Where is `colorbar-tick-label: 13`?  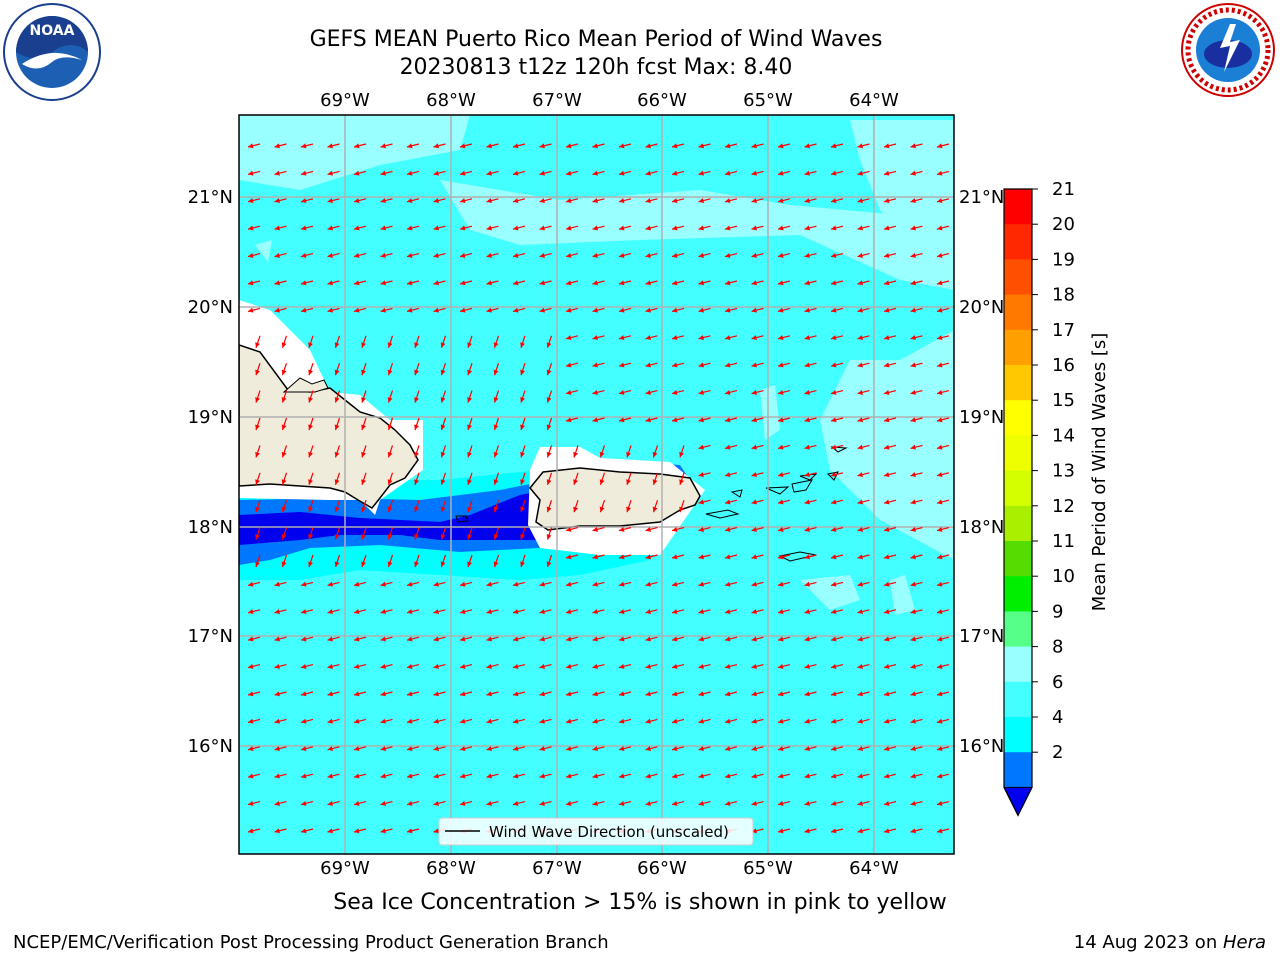
colorbar-tick-label: 13 is located at coordinates (1063, 471).